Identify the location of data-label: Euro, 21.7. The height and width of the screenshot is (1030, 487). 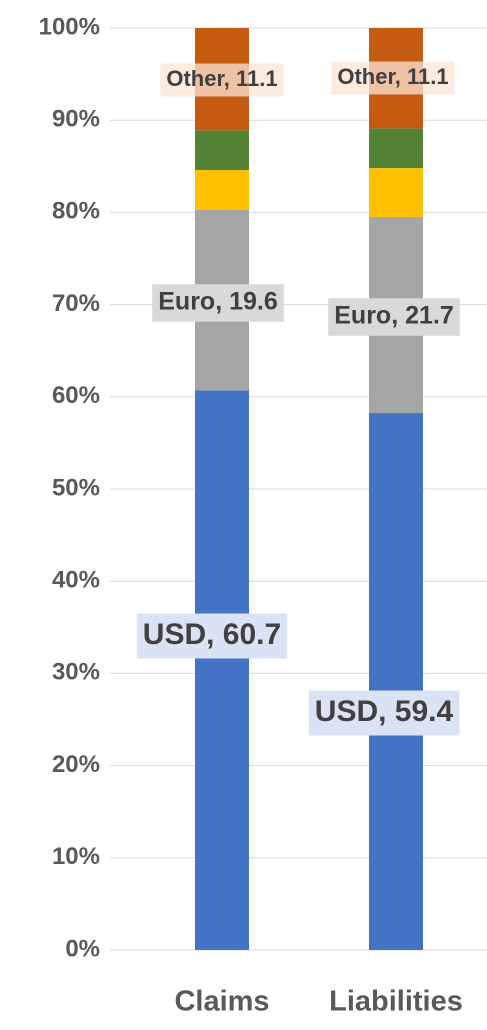
(394, 317).